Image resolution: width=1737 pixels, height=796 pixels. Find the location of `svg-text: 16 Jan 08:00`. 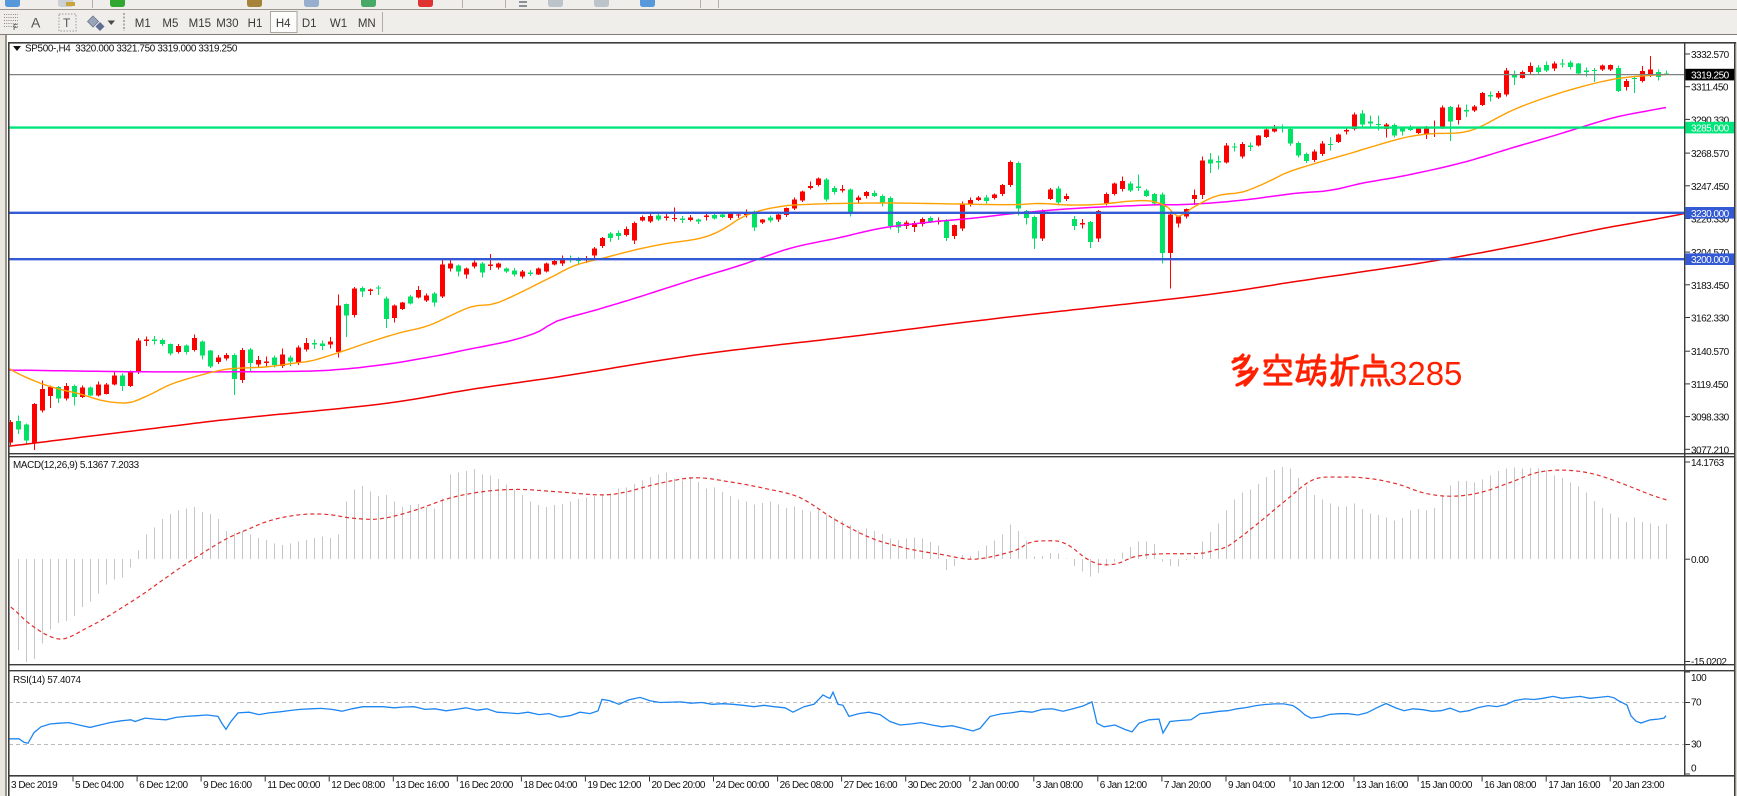

svg-text: 16 Jan 08:00 is located at coordinates (1510, 785).